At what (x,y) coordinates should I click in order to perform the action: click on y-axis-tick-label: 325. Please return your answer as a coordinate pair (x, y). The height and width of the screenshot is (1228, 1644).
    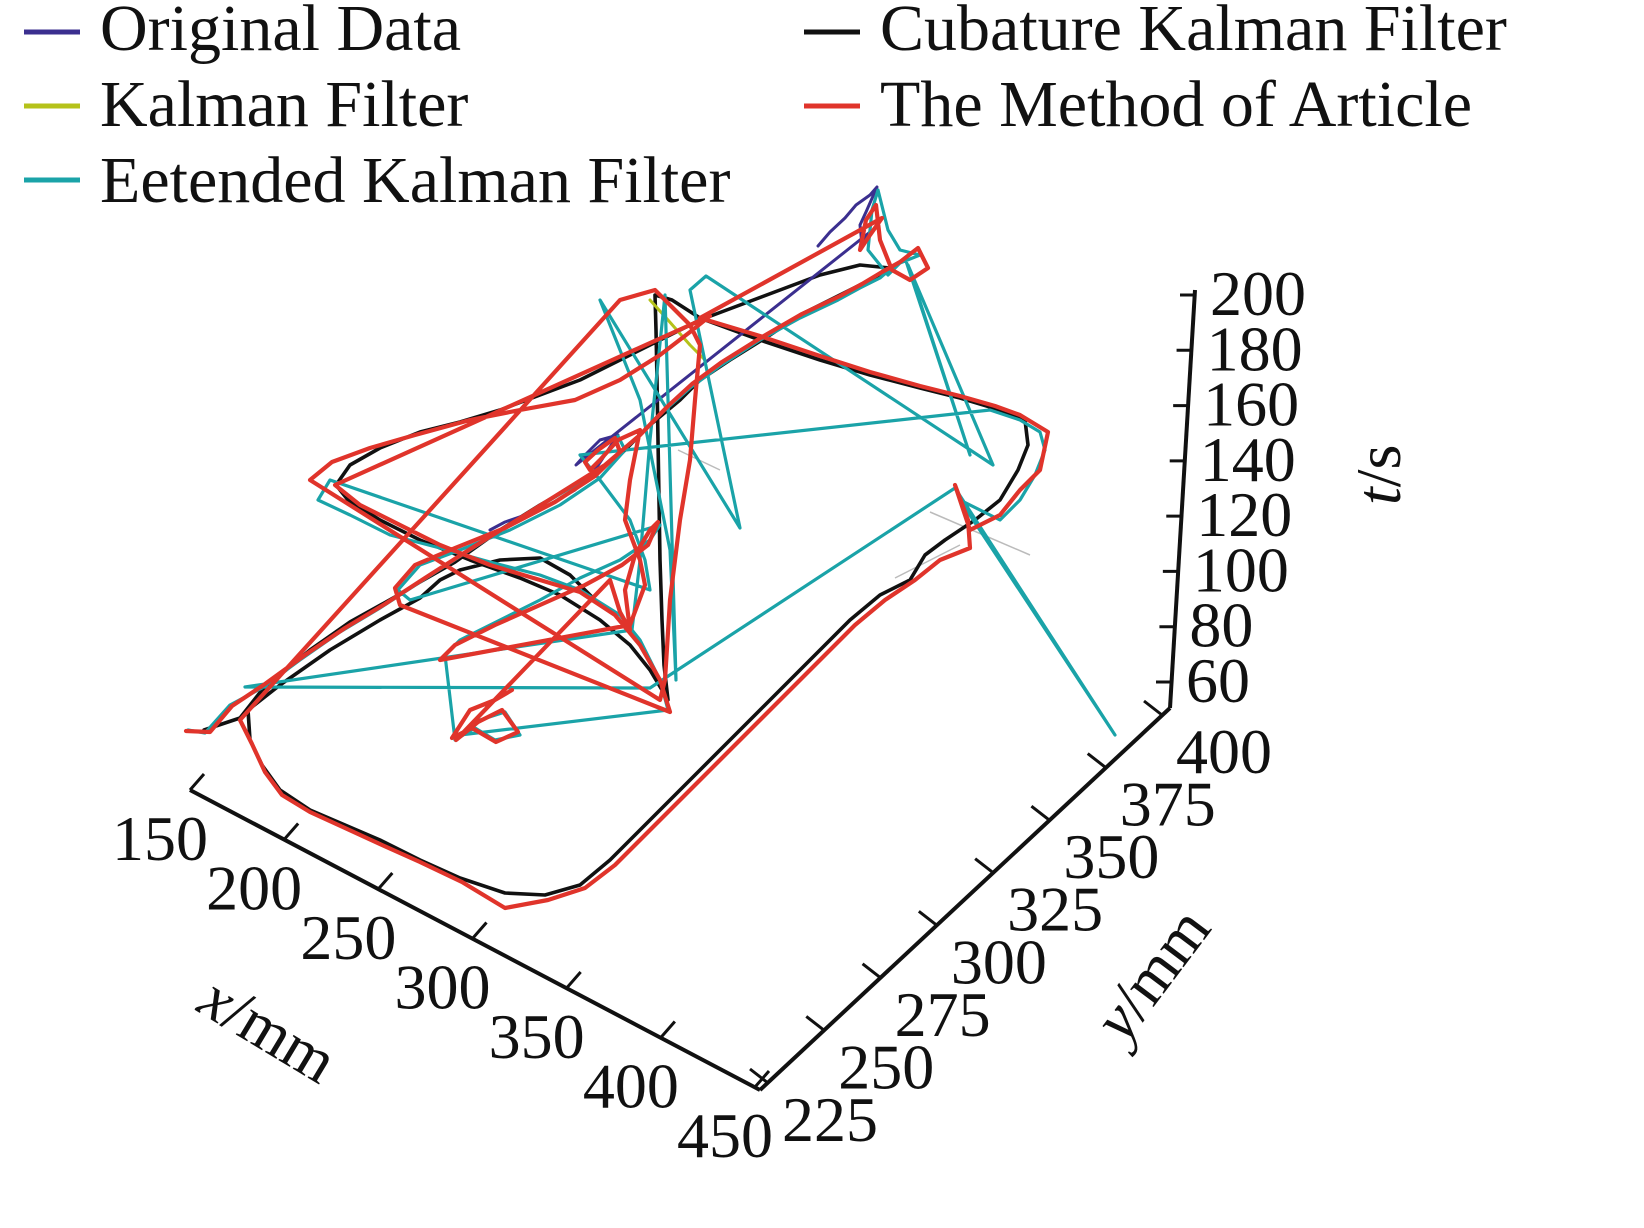
    Looking at the image, I should click on (1055, 909).